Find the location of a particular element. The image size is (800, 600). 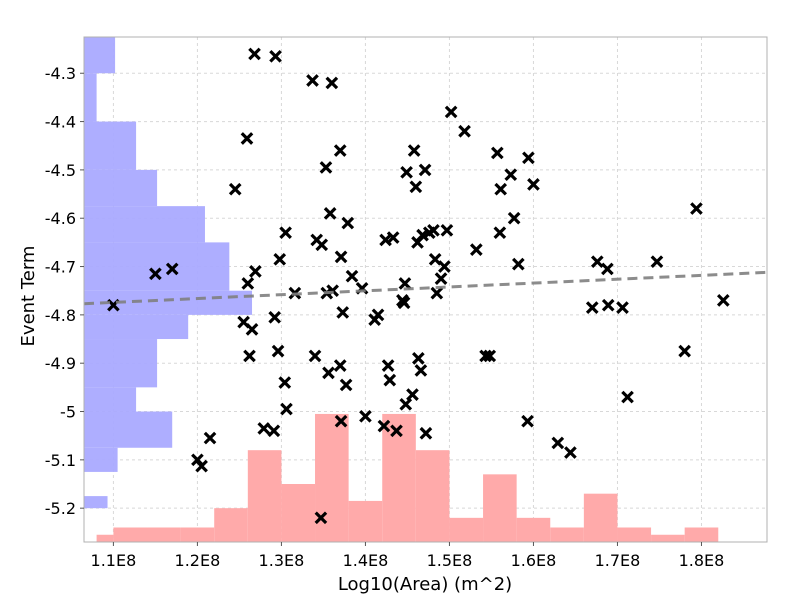

x-tick-label: 1.4E8 is located at coordinates (366, 560).